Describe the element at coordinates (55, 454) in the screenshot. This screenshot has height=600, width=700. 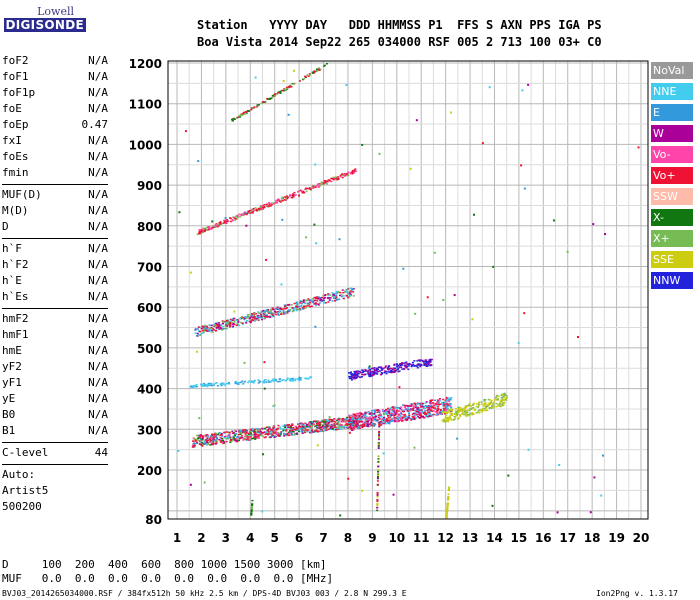
I see `clevel-row: C-level 44` at that location.